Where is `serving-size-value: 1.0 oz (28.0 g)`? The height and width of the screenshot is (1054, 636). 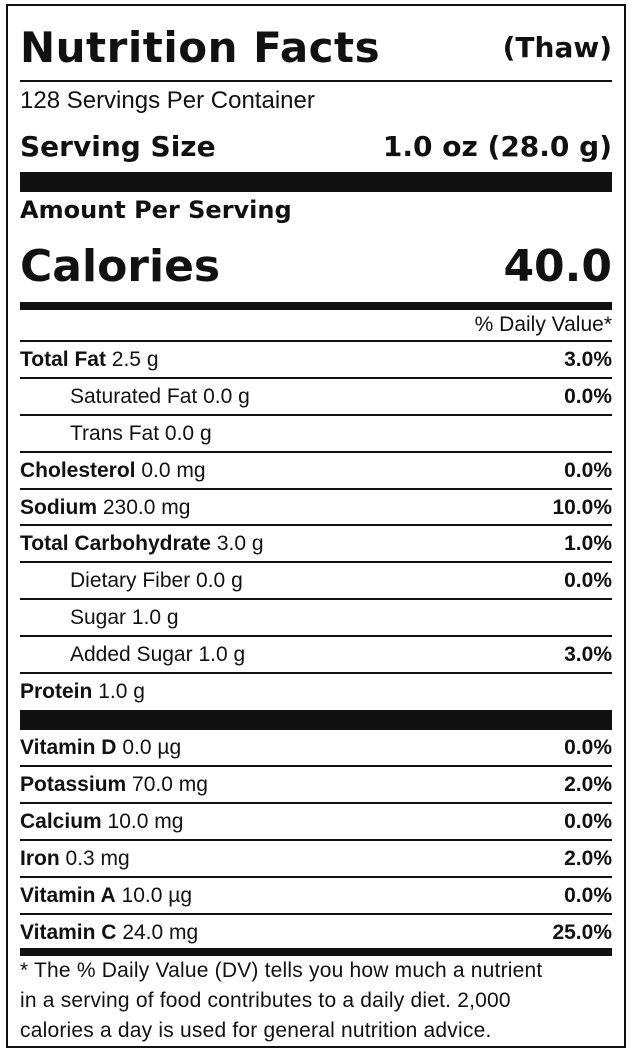 serving-size-value: 1.0 oz (28.0 g) is located at coordinates (497, 146).